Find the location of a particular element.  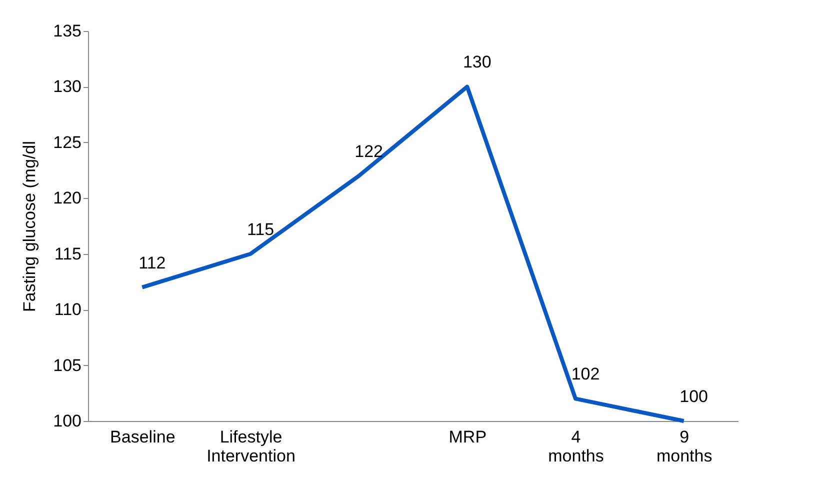

y-tick-label: 130 is located at coordinates (67, 86).